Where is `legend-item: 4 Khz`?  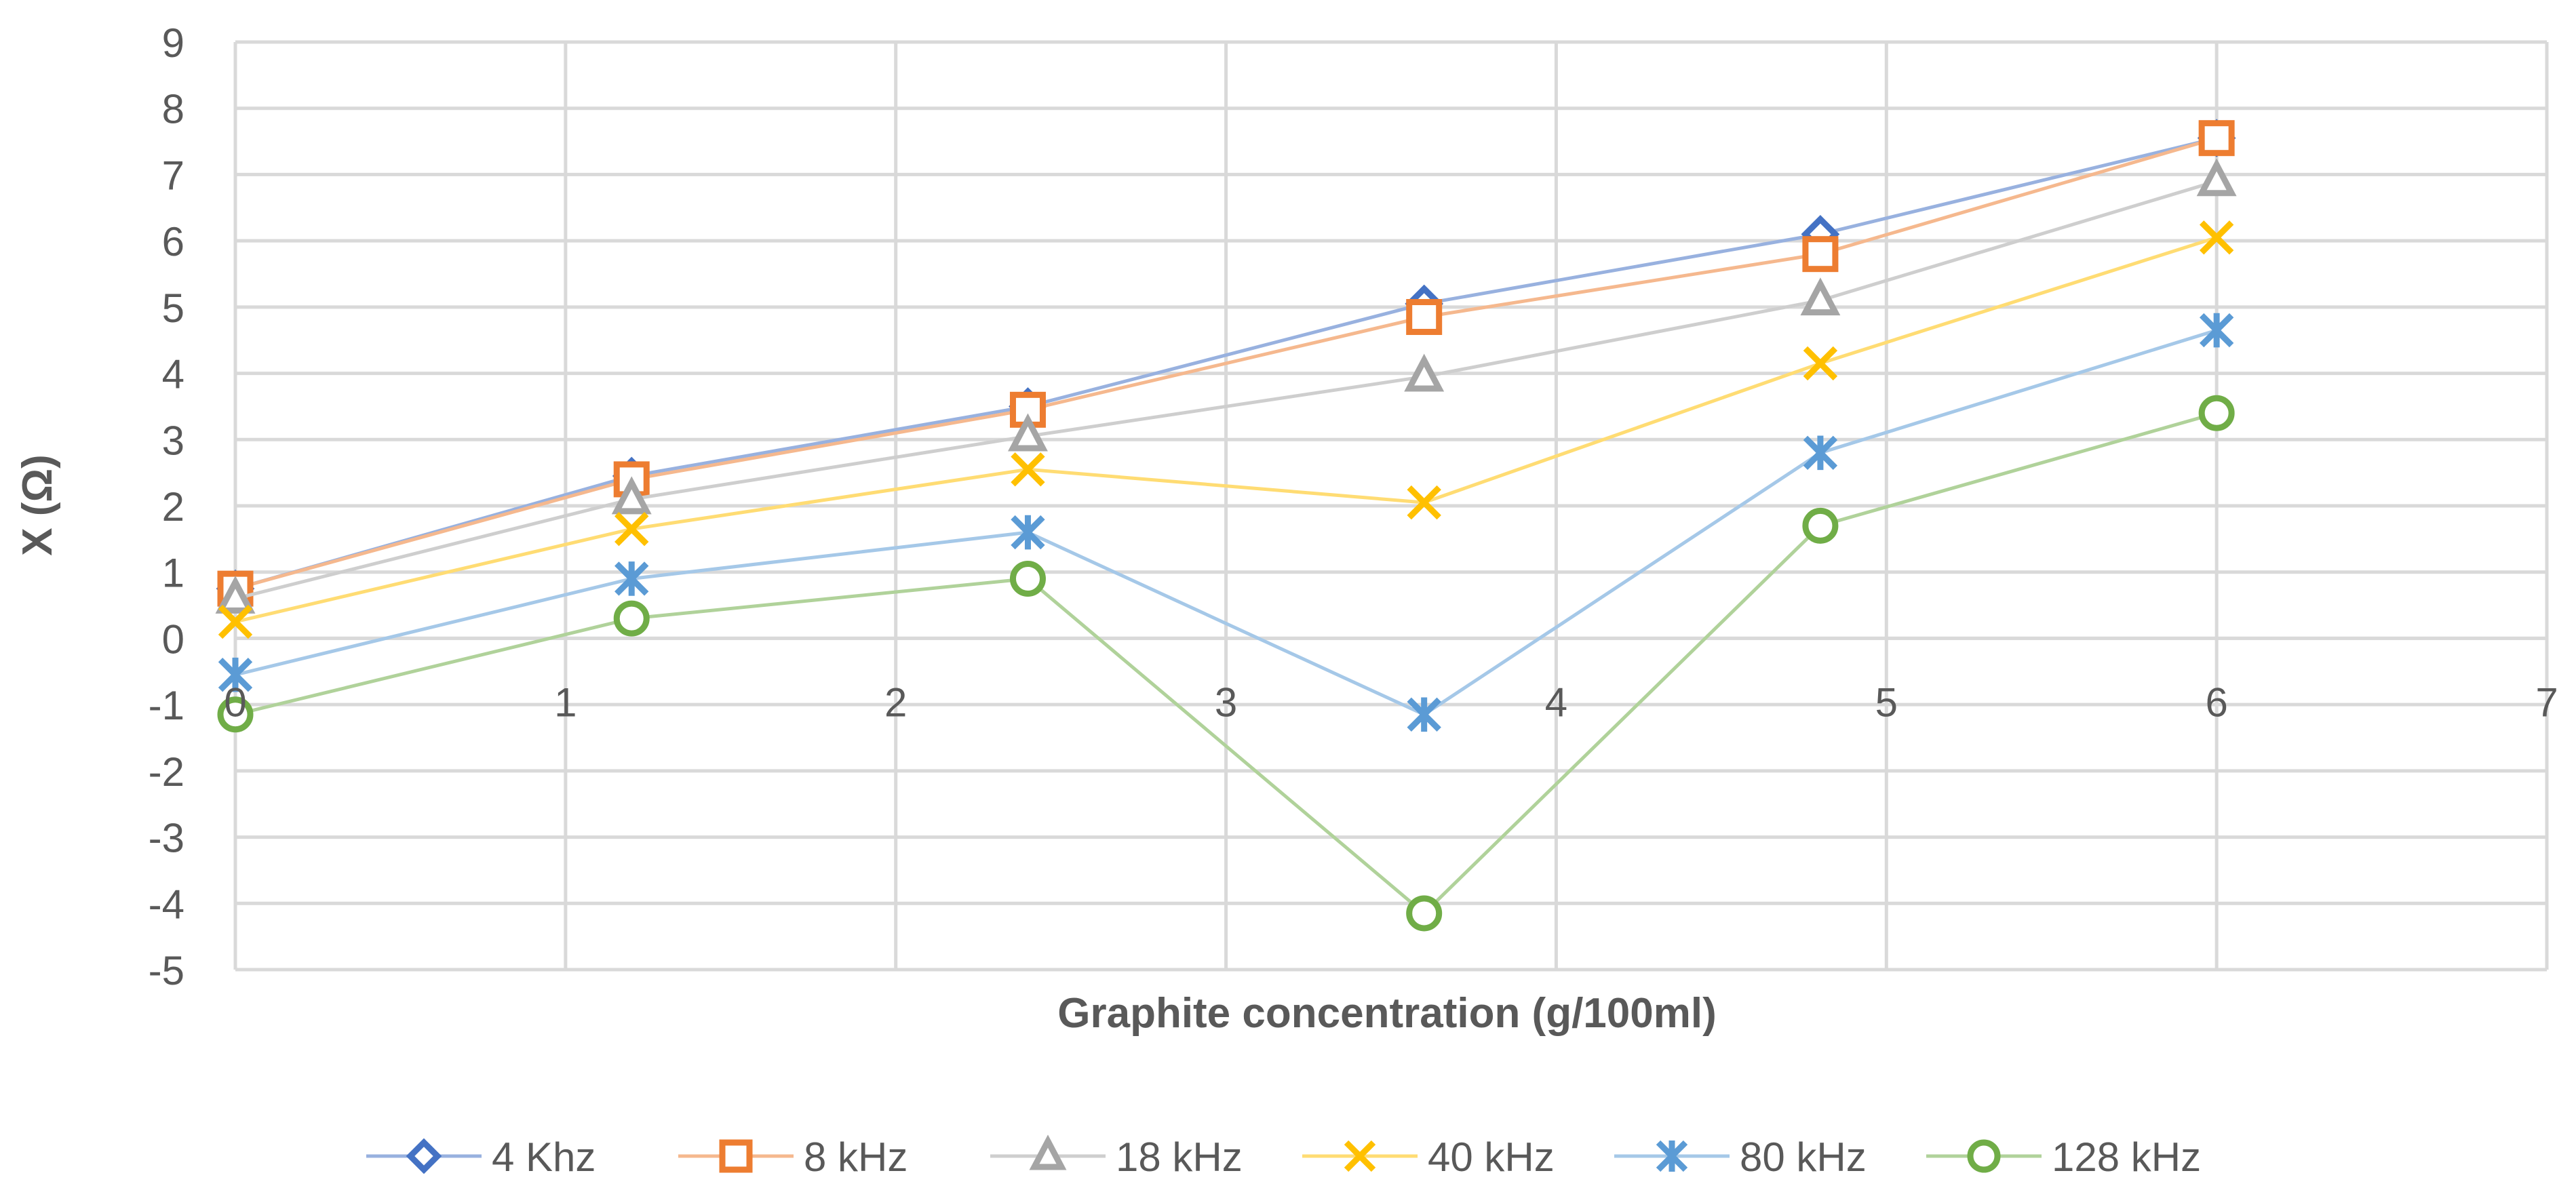
legend-item: 4 Khz is located at coordinates (481, 1157).